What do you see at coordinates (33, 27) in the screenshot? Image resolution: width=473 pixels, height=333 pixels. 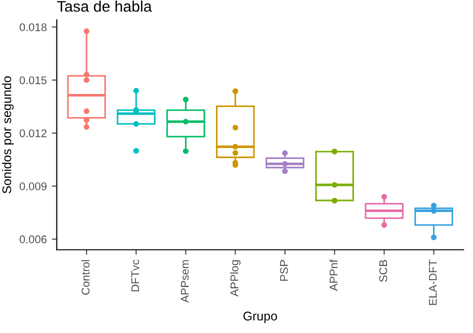 I see `y-tick-label: 0.018` at bounding box center [33, 27].